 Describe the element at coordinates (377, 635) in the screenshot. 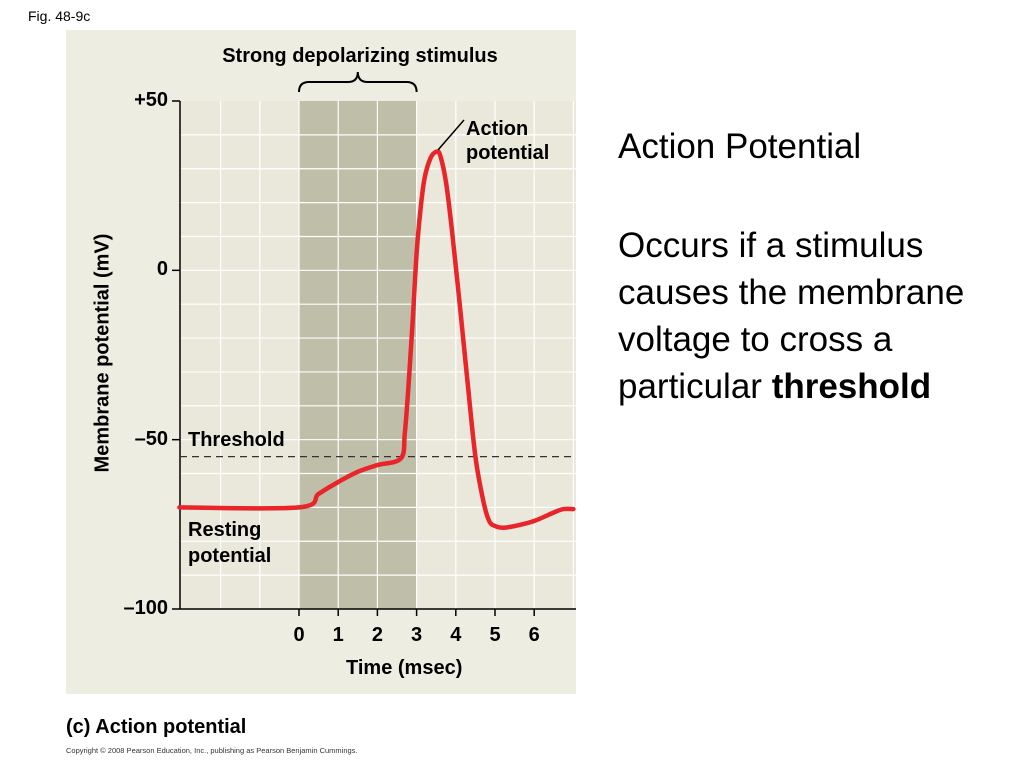

I see `x-tick-label: 2` at that location.